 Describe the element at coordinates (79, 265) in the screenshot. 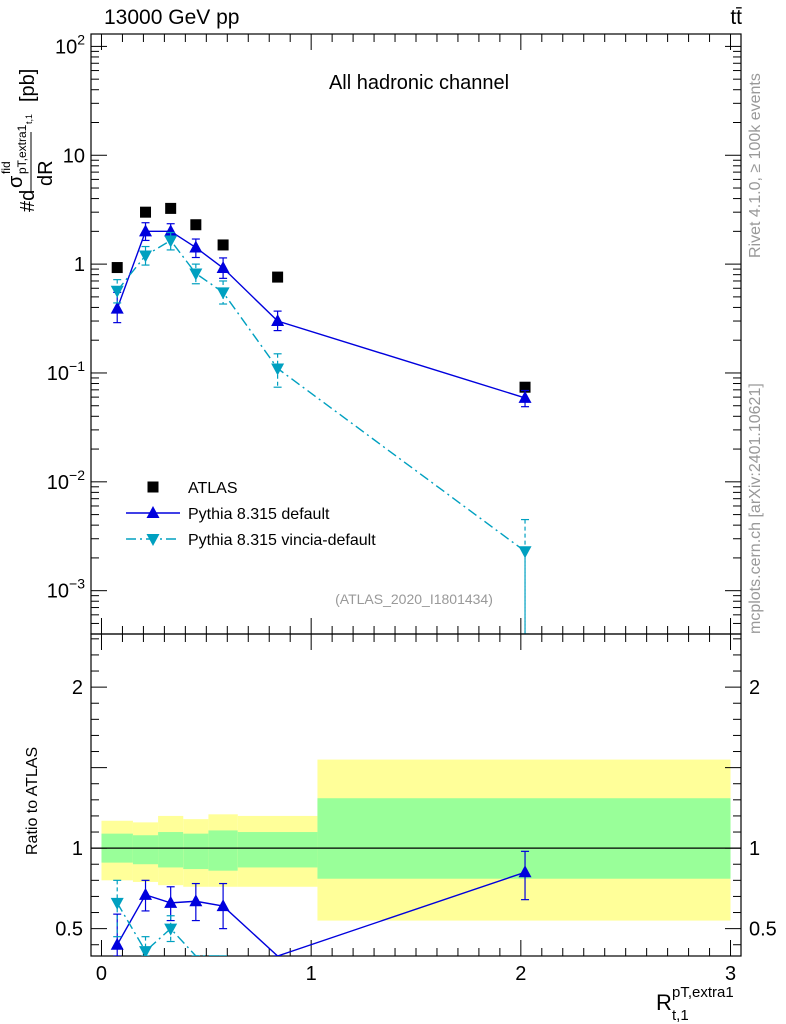

I see `main-y-tick-label: 1` at that location.